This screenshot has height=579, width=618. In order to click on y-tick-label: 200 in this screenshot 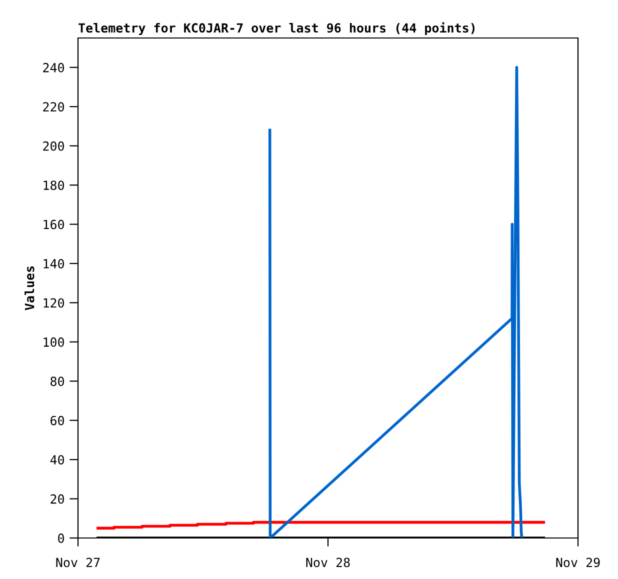, I will do `click(53, 146)`.